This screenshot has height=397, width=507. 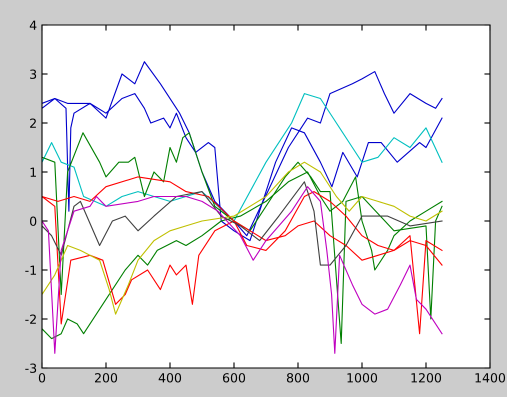 I want to click on y-tick-label: 3, so click(x=33, y=74).